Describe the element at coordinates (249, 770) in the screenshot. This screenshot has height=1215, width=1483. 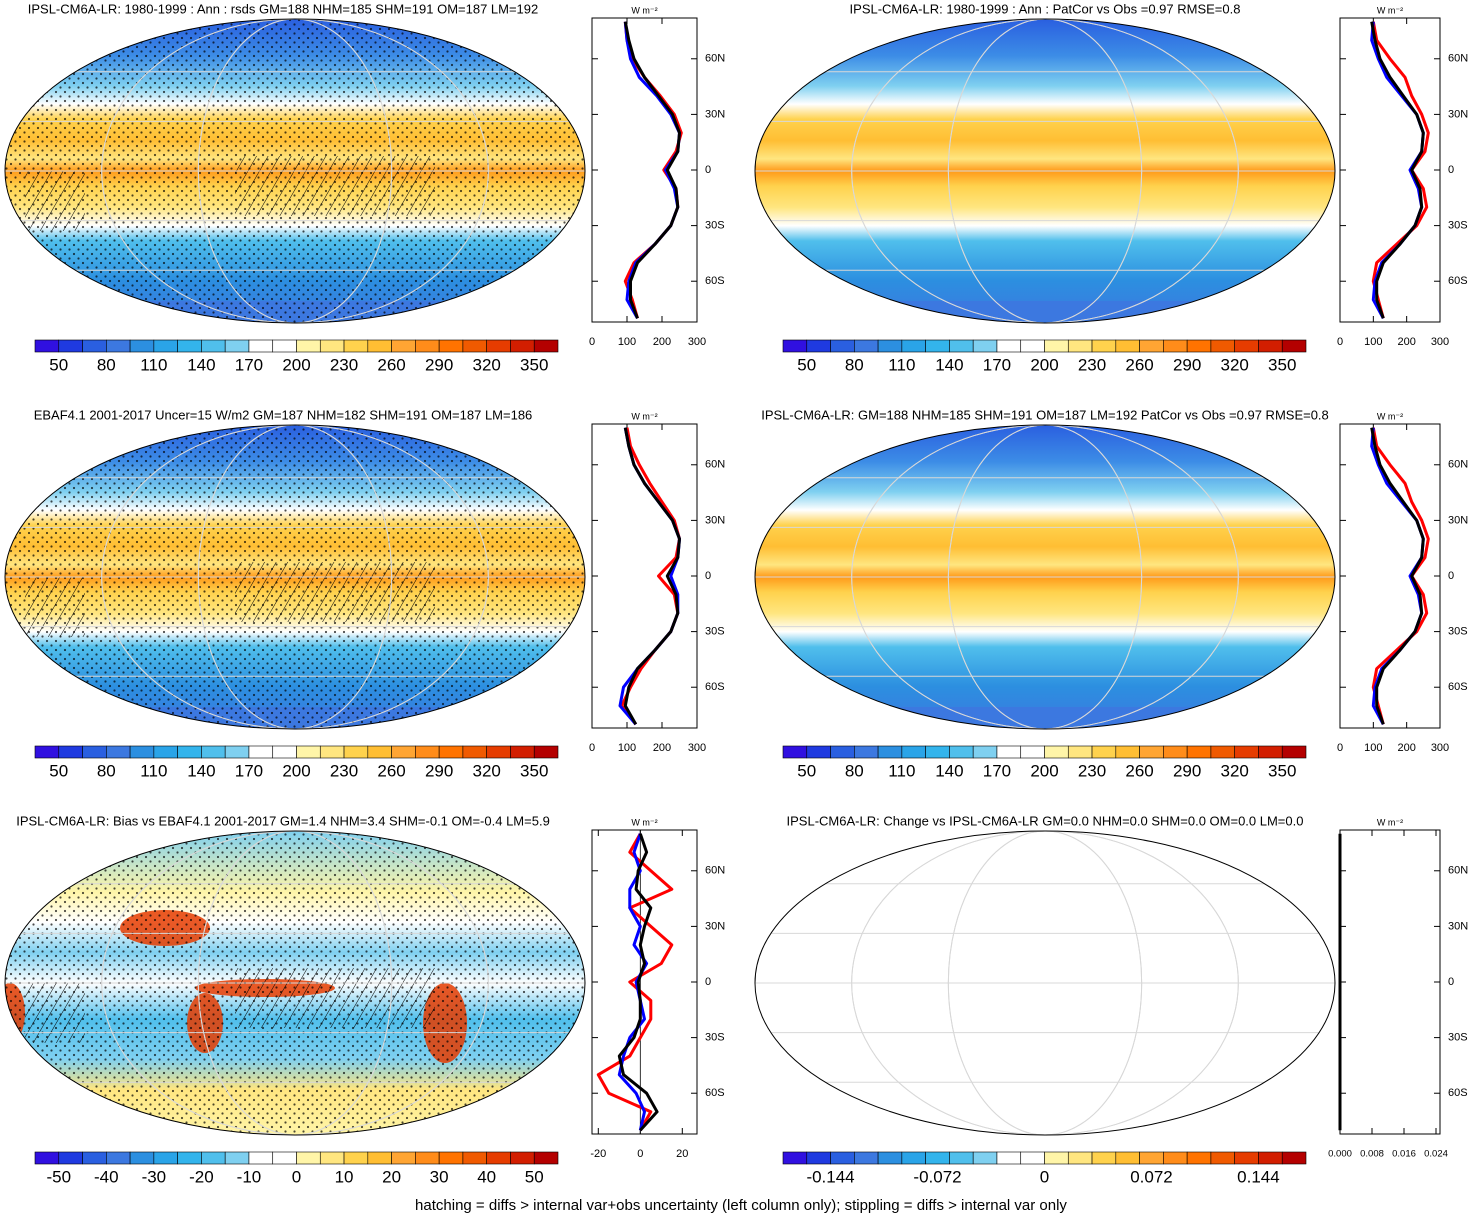
I see `colorbar-label: 170` at that location.